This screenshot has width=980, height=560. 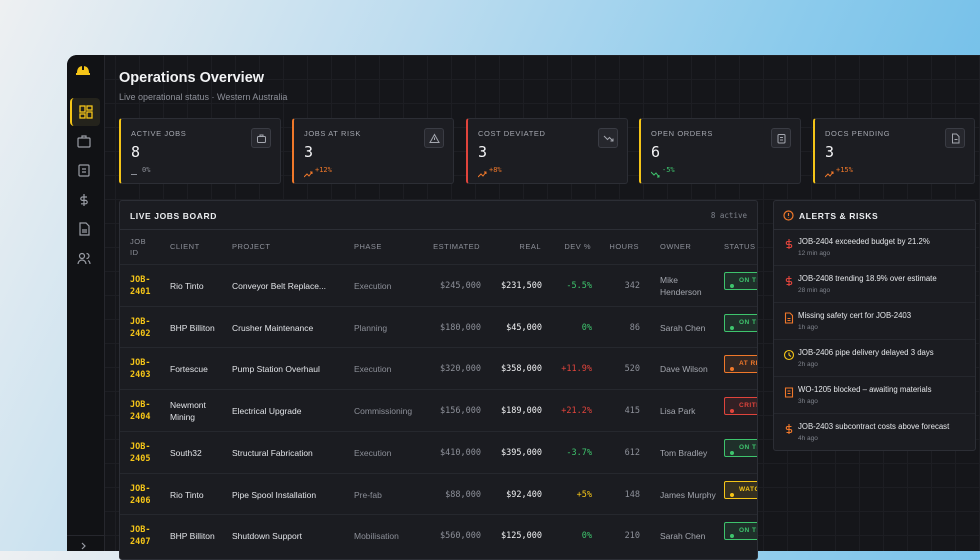 What do you see at coordinates (376, 536) in the screenshot?
I see `cell-phase: Mobilisation` at bounding box center [376, 536].